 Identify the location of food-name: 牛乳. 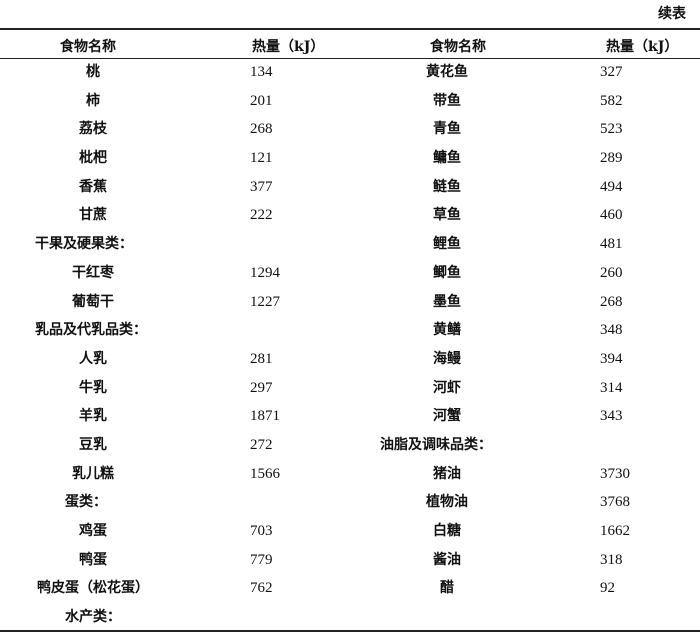
(93, 387).